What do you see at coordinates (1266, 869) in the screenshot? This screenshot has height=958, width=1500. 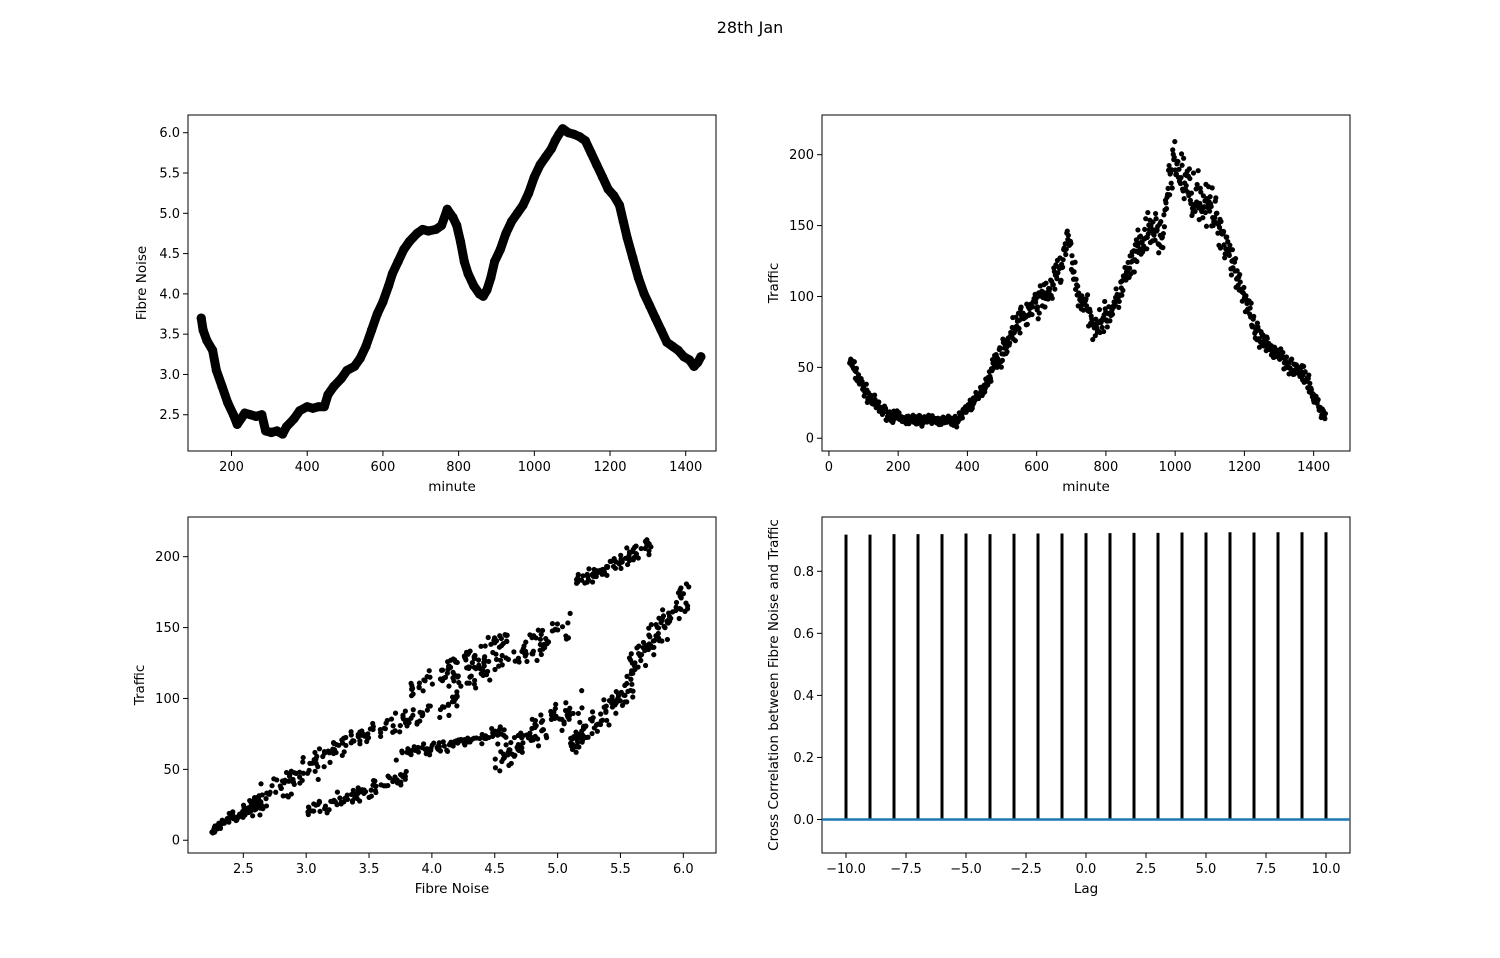 I see `x-tick-label: 7.5` at bounding box center [1266, 869].